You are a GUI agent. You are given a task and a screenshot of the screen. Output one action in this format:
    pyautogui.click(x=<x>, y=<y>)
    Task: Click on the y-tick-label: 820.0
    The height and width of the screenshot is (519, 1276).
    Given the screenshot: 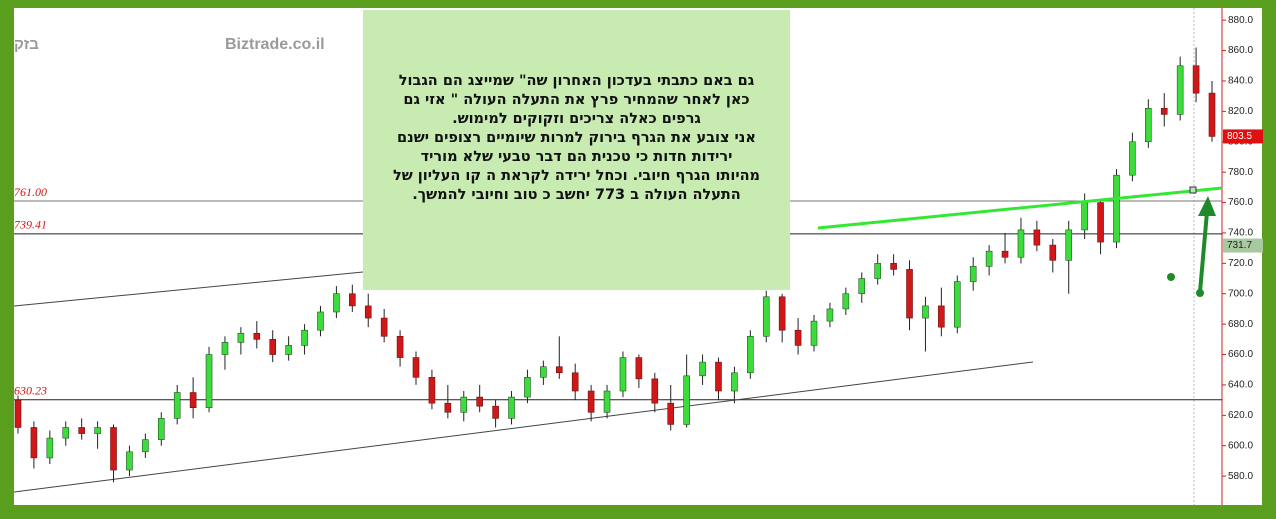 What is the action you would take?
    pyautogui.click(x=1240, y=111)
    